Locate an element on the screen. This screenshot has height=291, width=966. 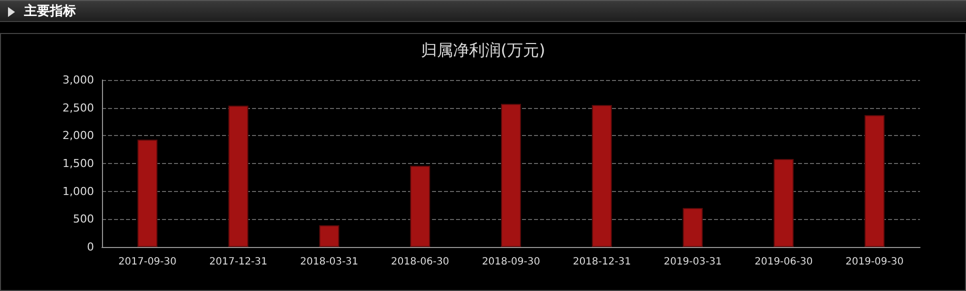
x-tick-label: 2019-06-30 is located at coordinates (783, 262).